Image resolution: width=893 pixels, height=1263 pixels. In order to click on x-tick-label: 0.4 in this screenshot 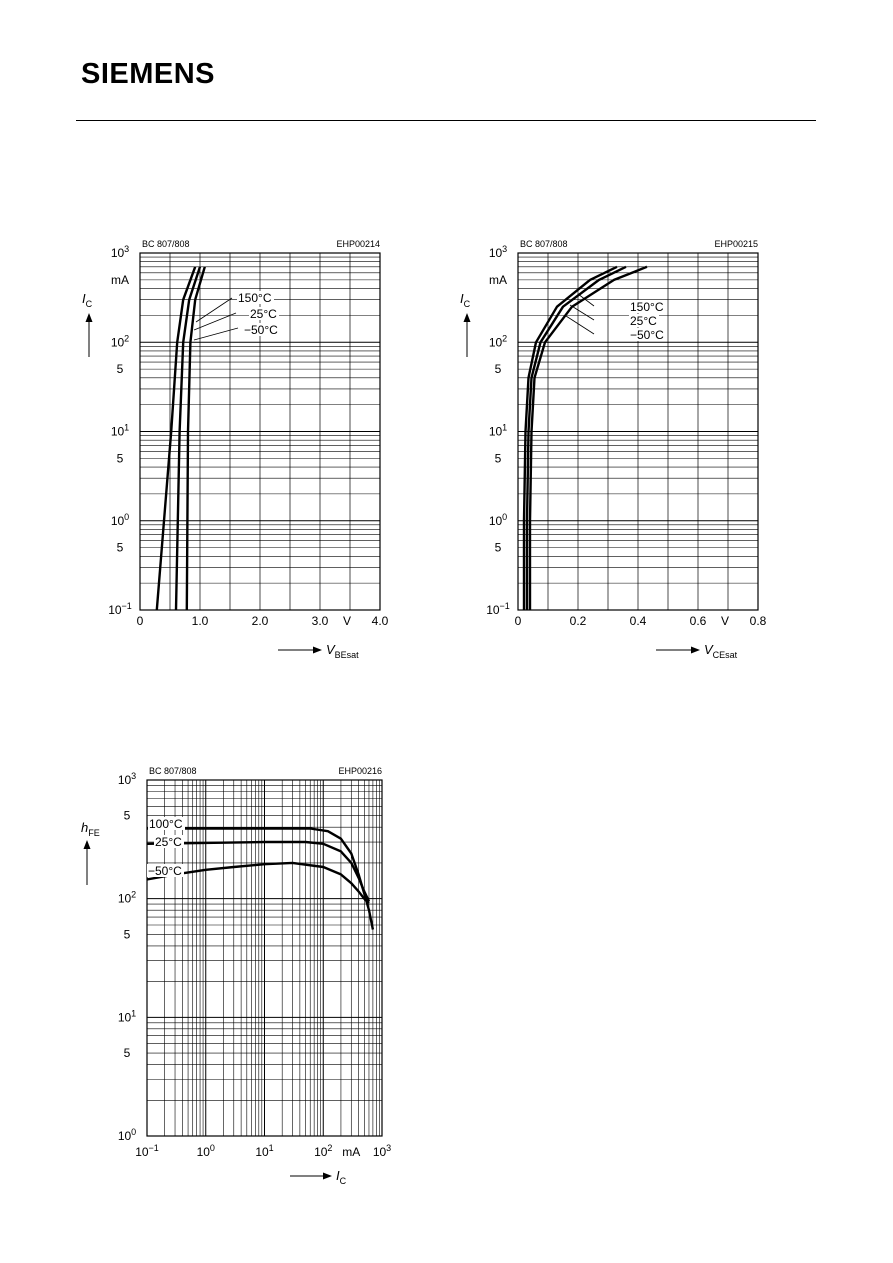, I will do `click(638, 621)`.